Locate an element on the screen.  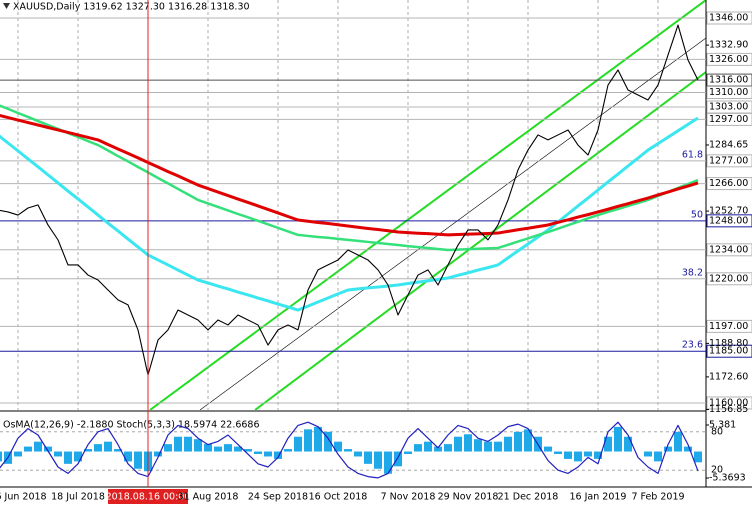
moving-average is located at coordinates (349, 450).